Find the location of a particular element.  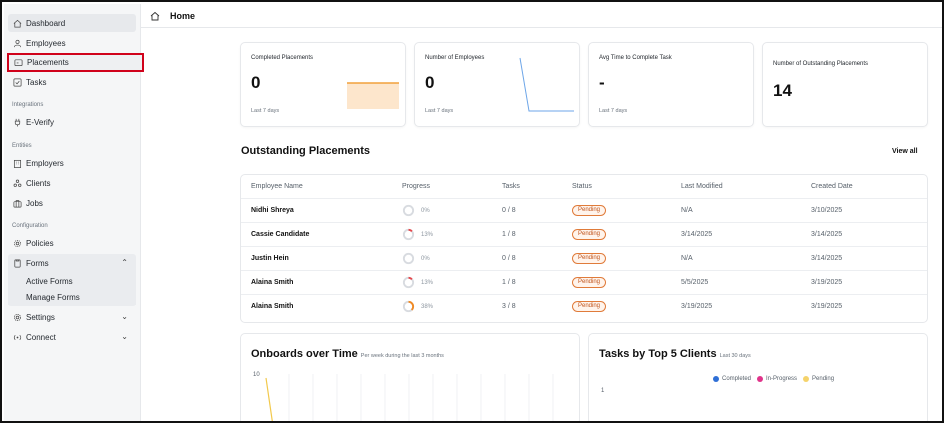

sidebar-item-clients: Clients is located at coordinates (72, 183).